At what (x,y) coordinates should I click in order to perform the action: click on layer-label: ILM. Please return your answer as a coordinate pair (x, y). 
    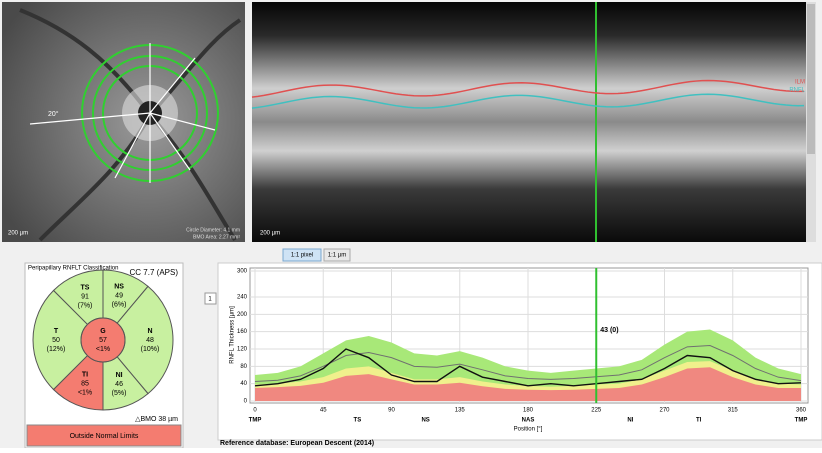
    Looking at the image, I should click on (800, 83).